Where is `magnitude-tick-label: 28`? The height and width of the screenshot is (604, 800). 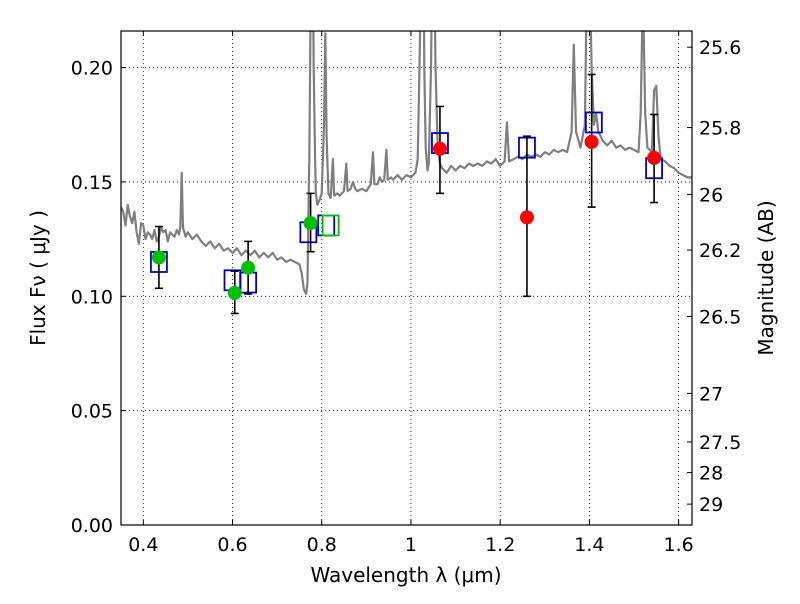 magnitude-tick-label: 28 is located at coordinates (711, 474).